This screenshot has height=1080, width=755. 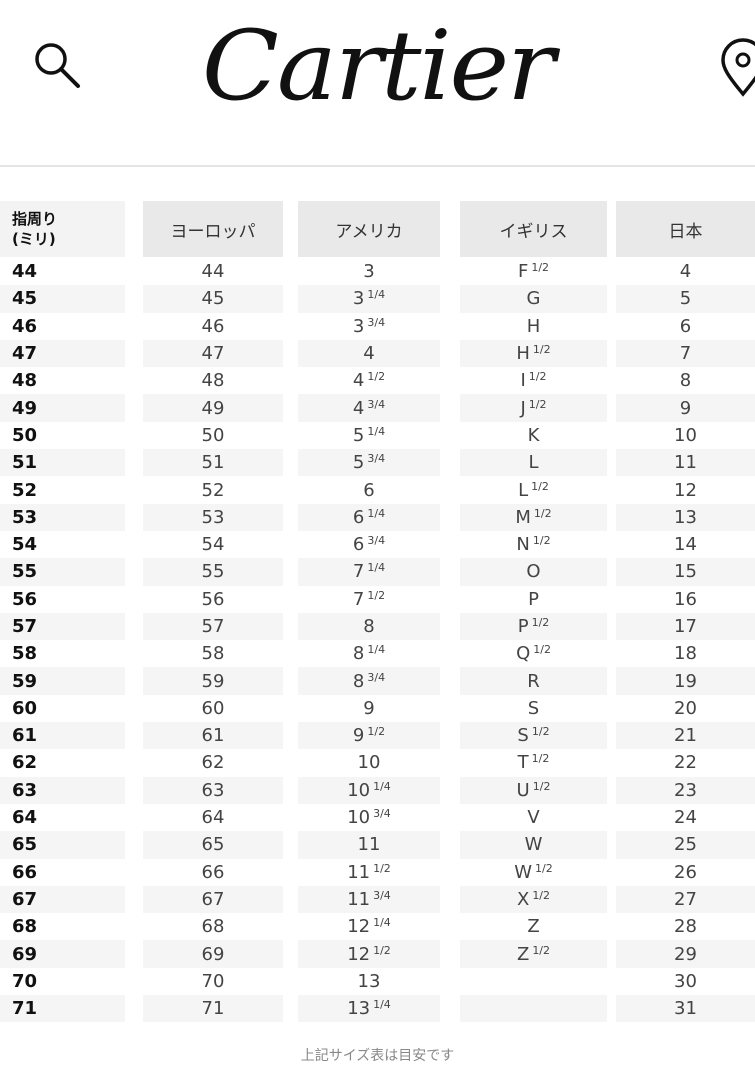 What do you see at coordinates (369, 845) in the screenshot?
I see `cell-america-value: 11` at bounding box center [369, 845].